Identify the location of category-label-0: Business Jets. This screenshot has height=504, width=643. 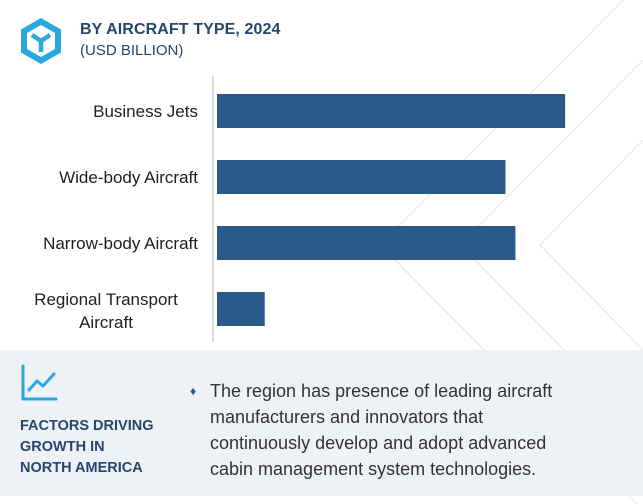
(145, 111).